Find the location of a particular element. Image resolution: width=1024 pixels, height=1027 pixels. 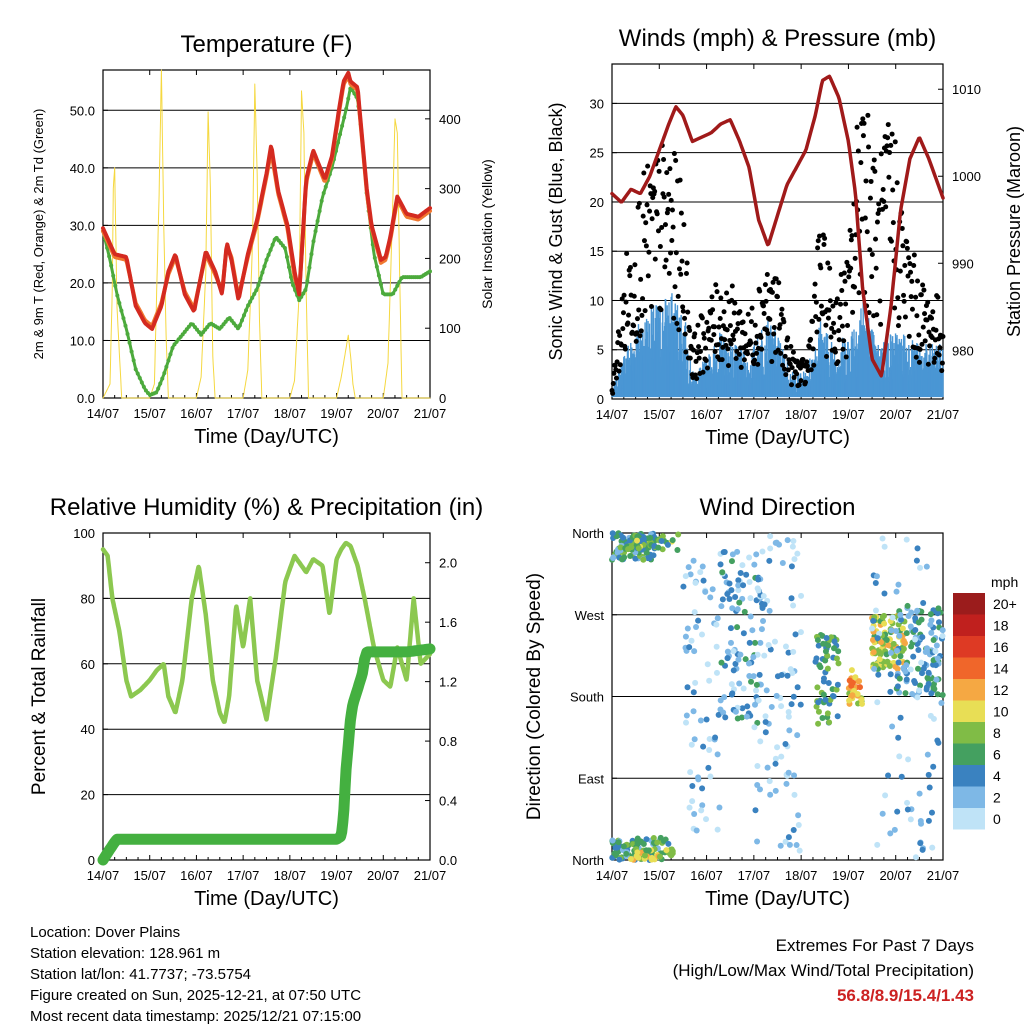

y2-tick-label: 0.0 is located at coordinates (448, 860).